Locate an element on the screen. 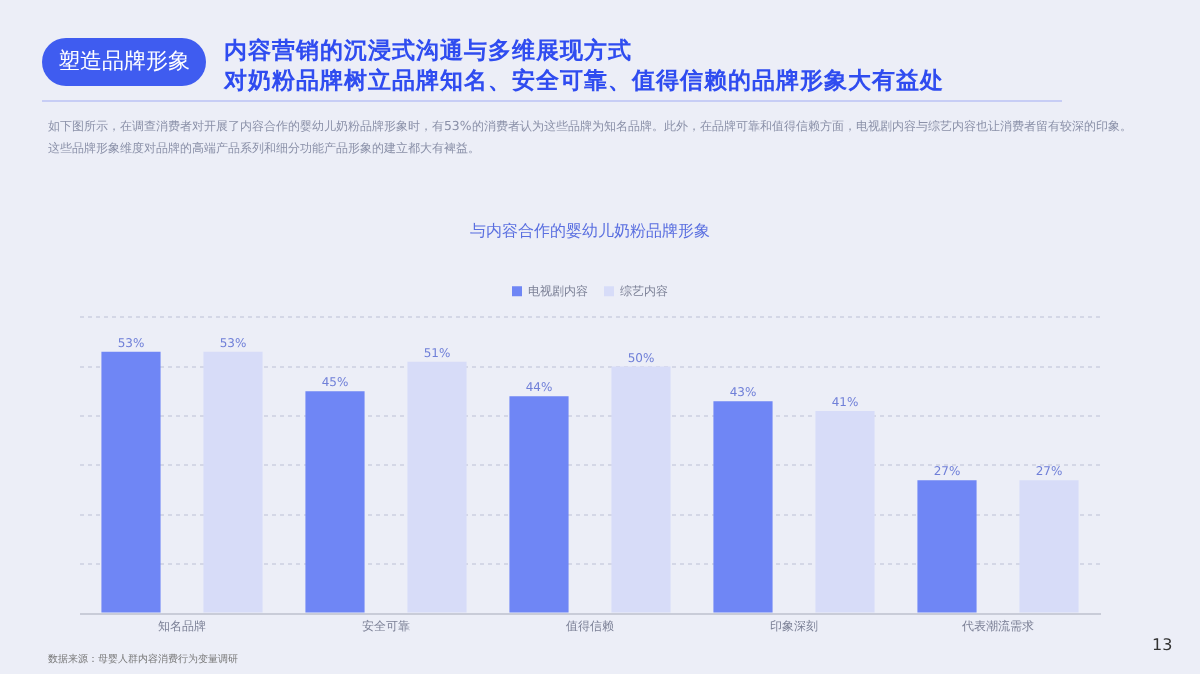 The width and height of the screenshot is (1200, 674). text: 内容营销的沉浸式沟通与多维展现方式 is located at coordinates (428, 50).